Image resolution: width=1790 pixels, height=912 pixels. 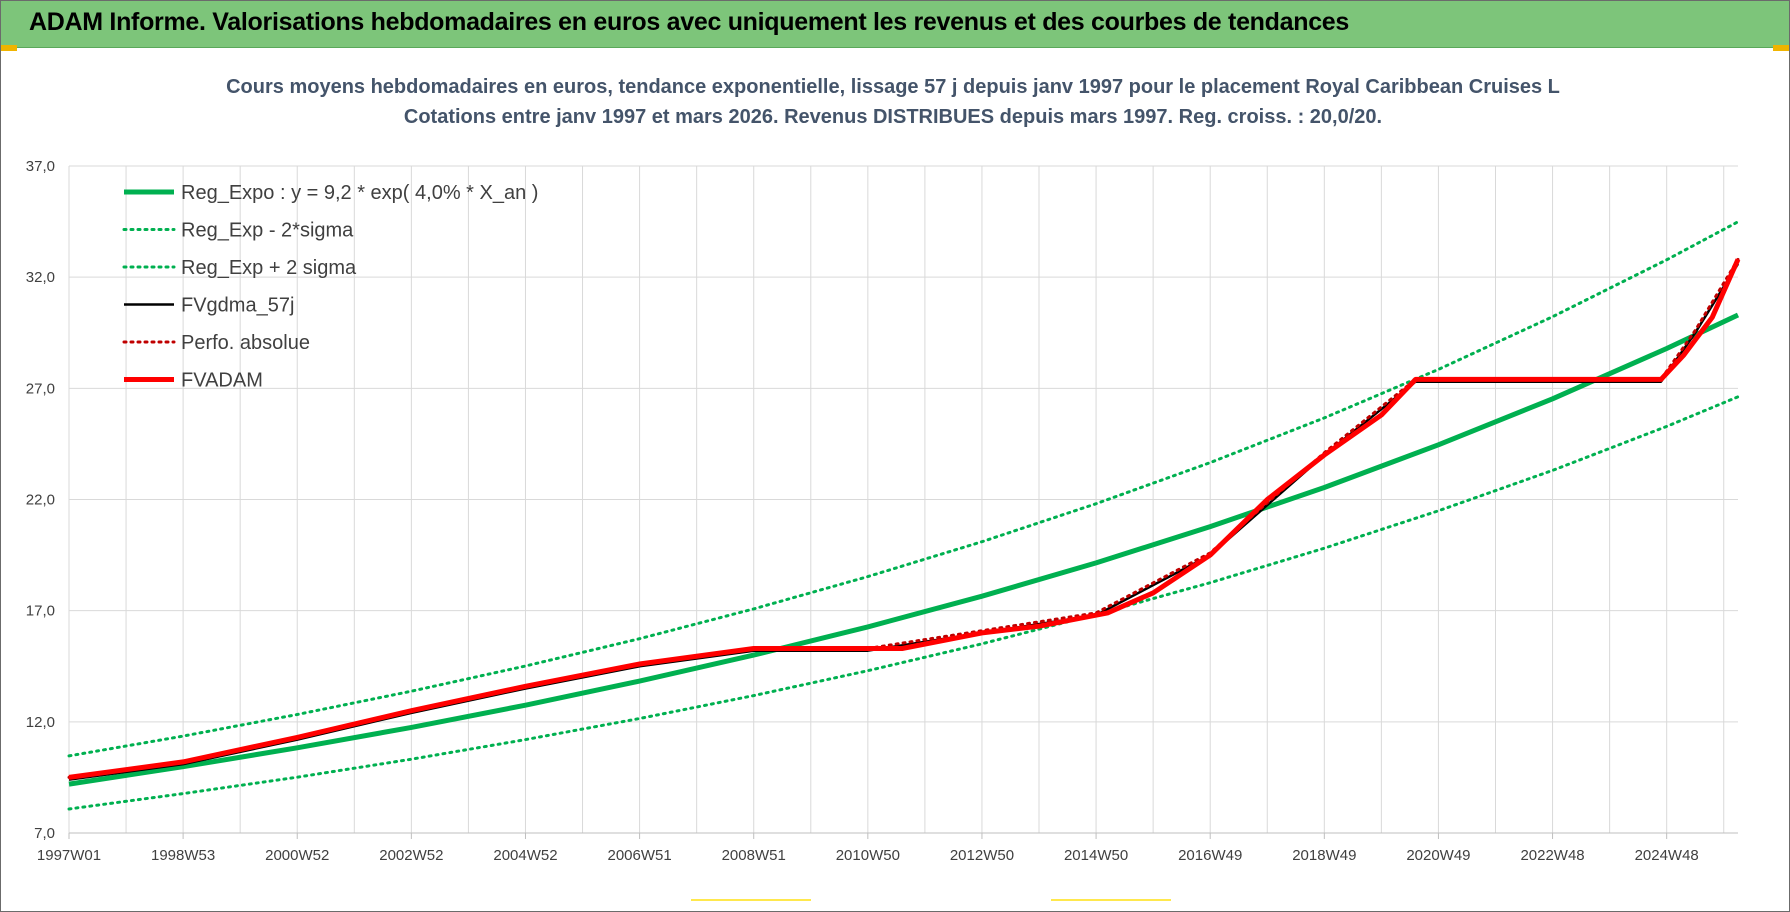 I want to click on corner-marker-left, so click(x=9, y=48).